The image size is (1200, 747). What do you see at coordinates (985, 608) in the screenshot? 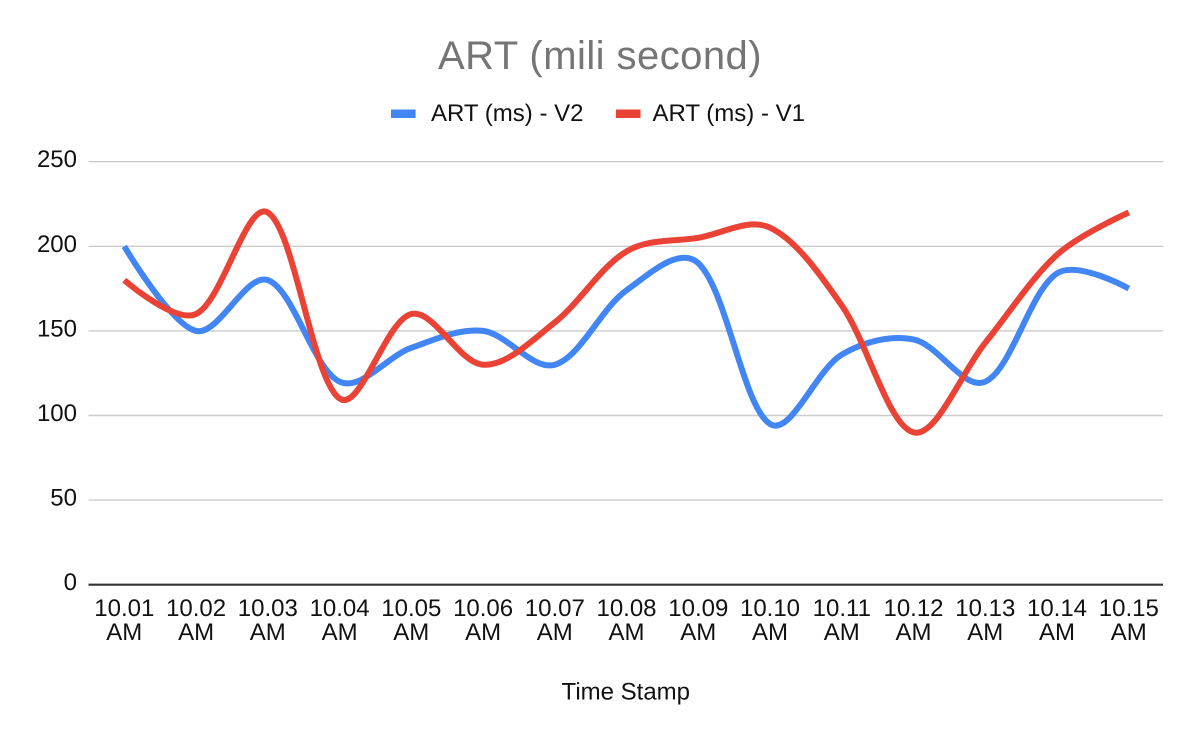
I see `svg-text: 10.13` at bounding box center [985, 608].